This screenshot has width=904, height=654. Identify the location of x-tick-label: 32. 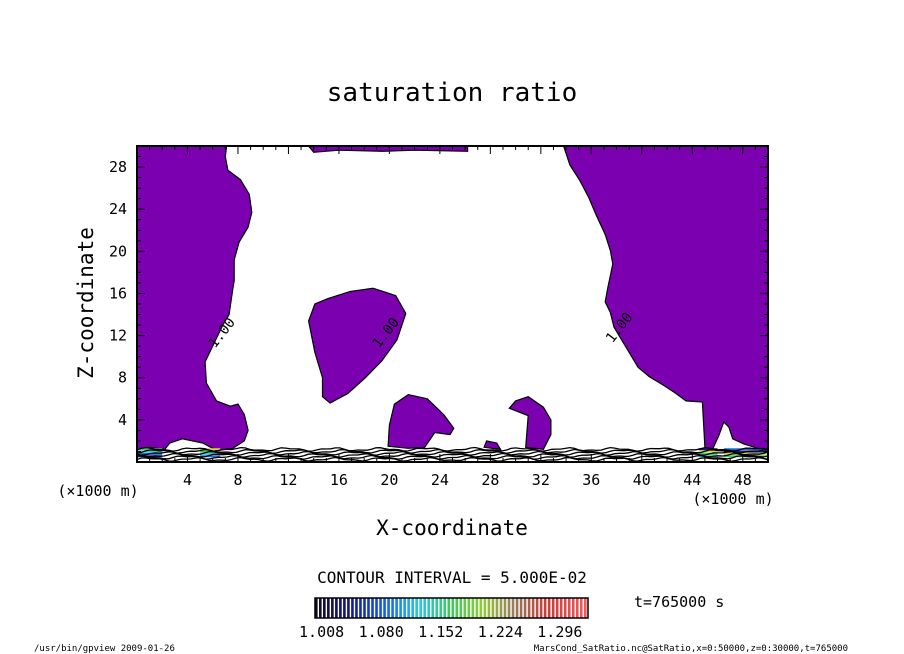
(541, 480).